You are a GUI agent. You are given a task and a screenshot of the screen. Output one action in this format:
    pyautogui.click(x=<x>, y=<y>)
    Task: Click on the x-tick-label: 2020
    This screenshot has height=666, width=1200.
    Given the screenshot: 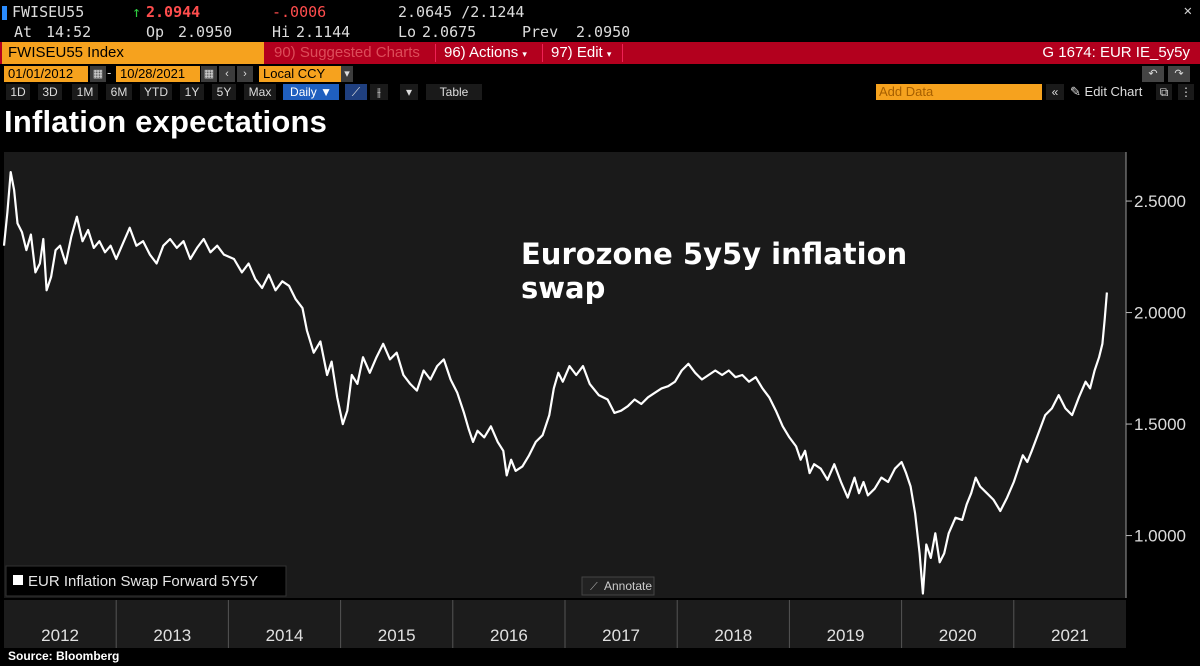 What is the action you would take?
    pyautogui.click(x=958, y=635)
    